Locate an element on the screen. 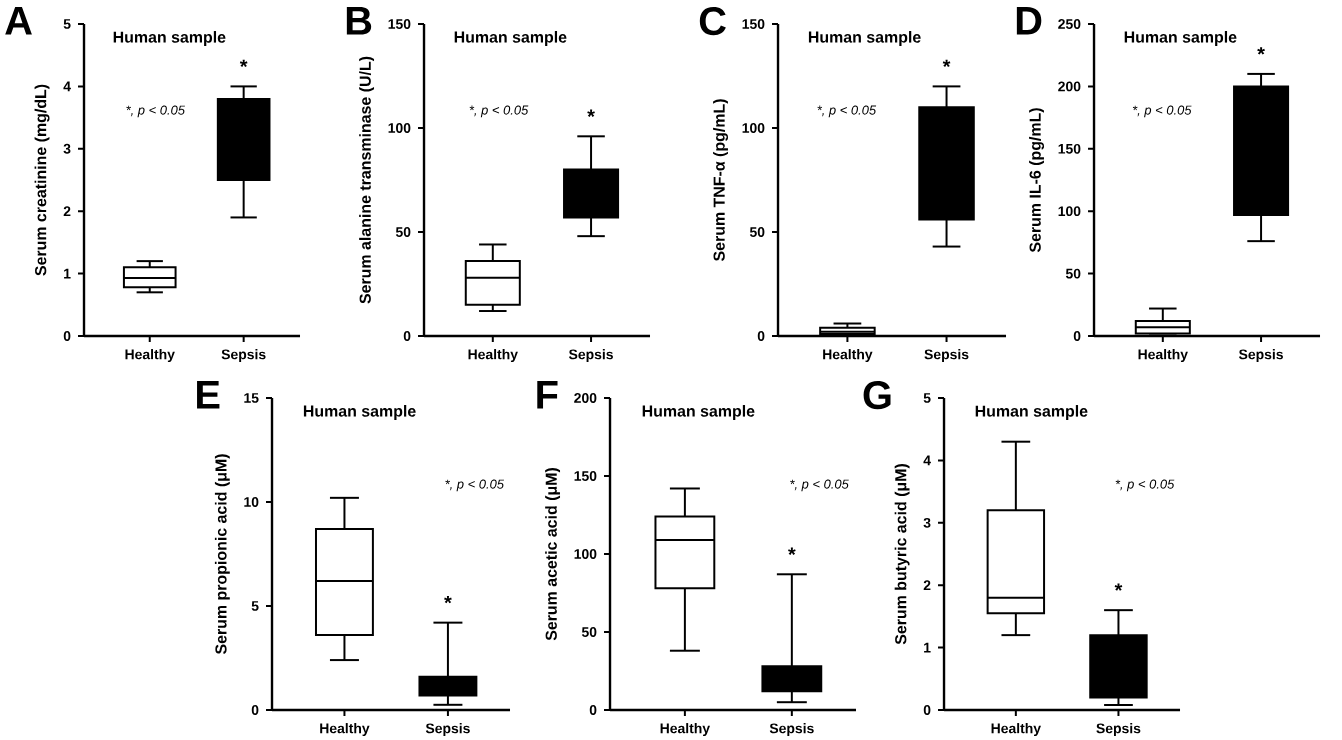 The width and height of the screenshot is (1342, 740). chart-title: D is located at coordinates (1029, 21).